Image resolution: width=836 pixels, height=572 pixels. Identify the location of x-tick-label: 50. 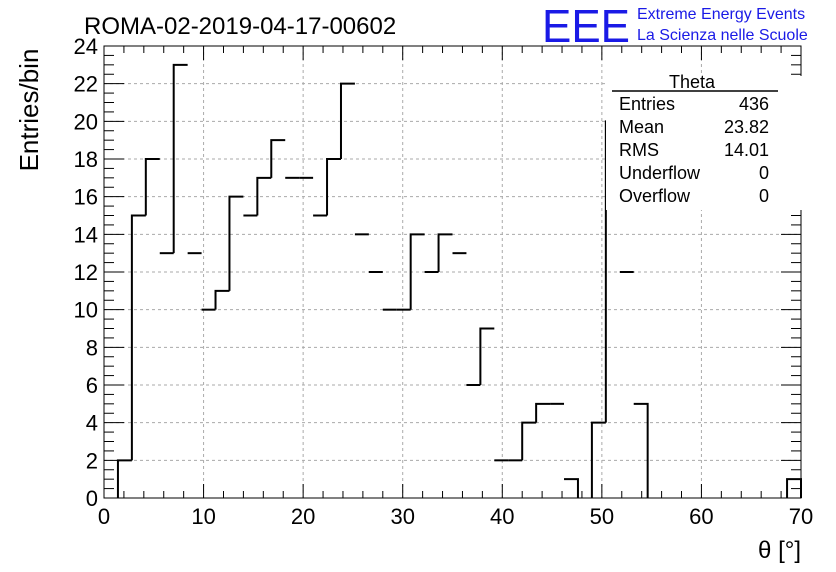
(602, 516).